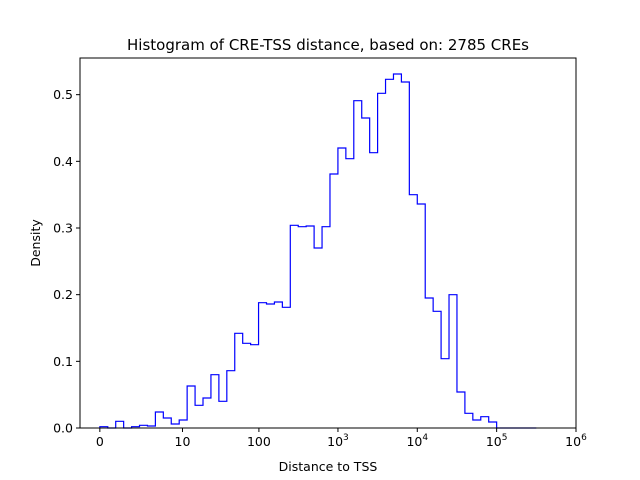 This screenshot has width=640, height=480. Describe the element at coordinates (63, 294) in the screenshot. I see `y-tick-label: 0.2` at that location.